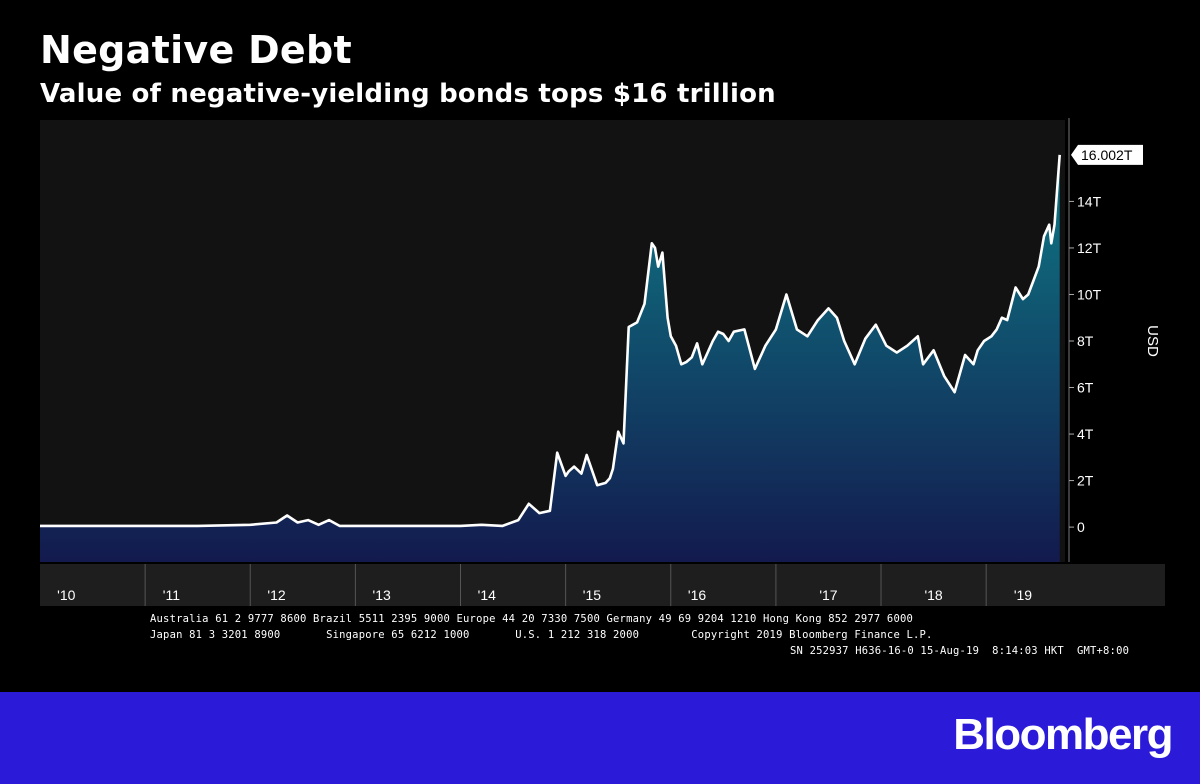 The width and height of the screenshot is (1200, 784). I want to click on chart-title: Negative Debt, so click(196, 50).